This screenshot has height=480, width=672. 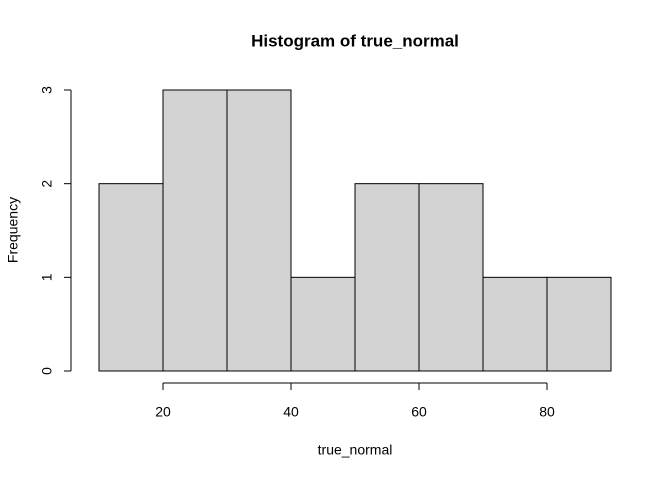 I want to click on x-tick-label: 20, so click(x=163, y=412).